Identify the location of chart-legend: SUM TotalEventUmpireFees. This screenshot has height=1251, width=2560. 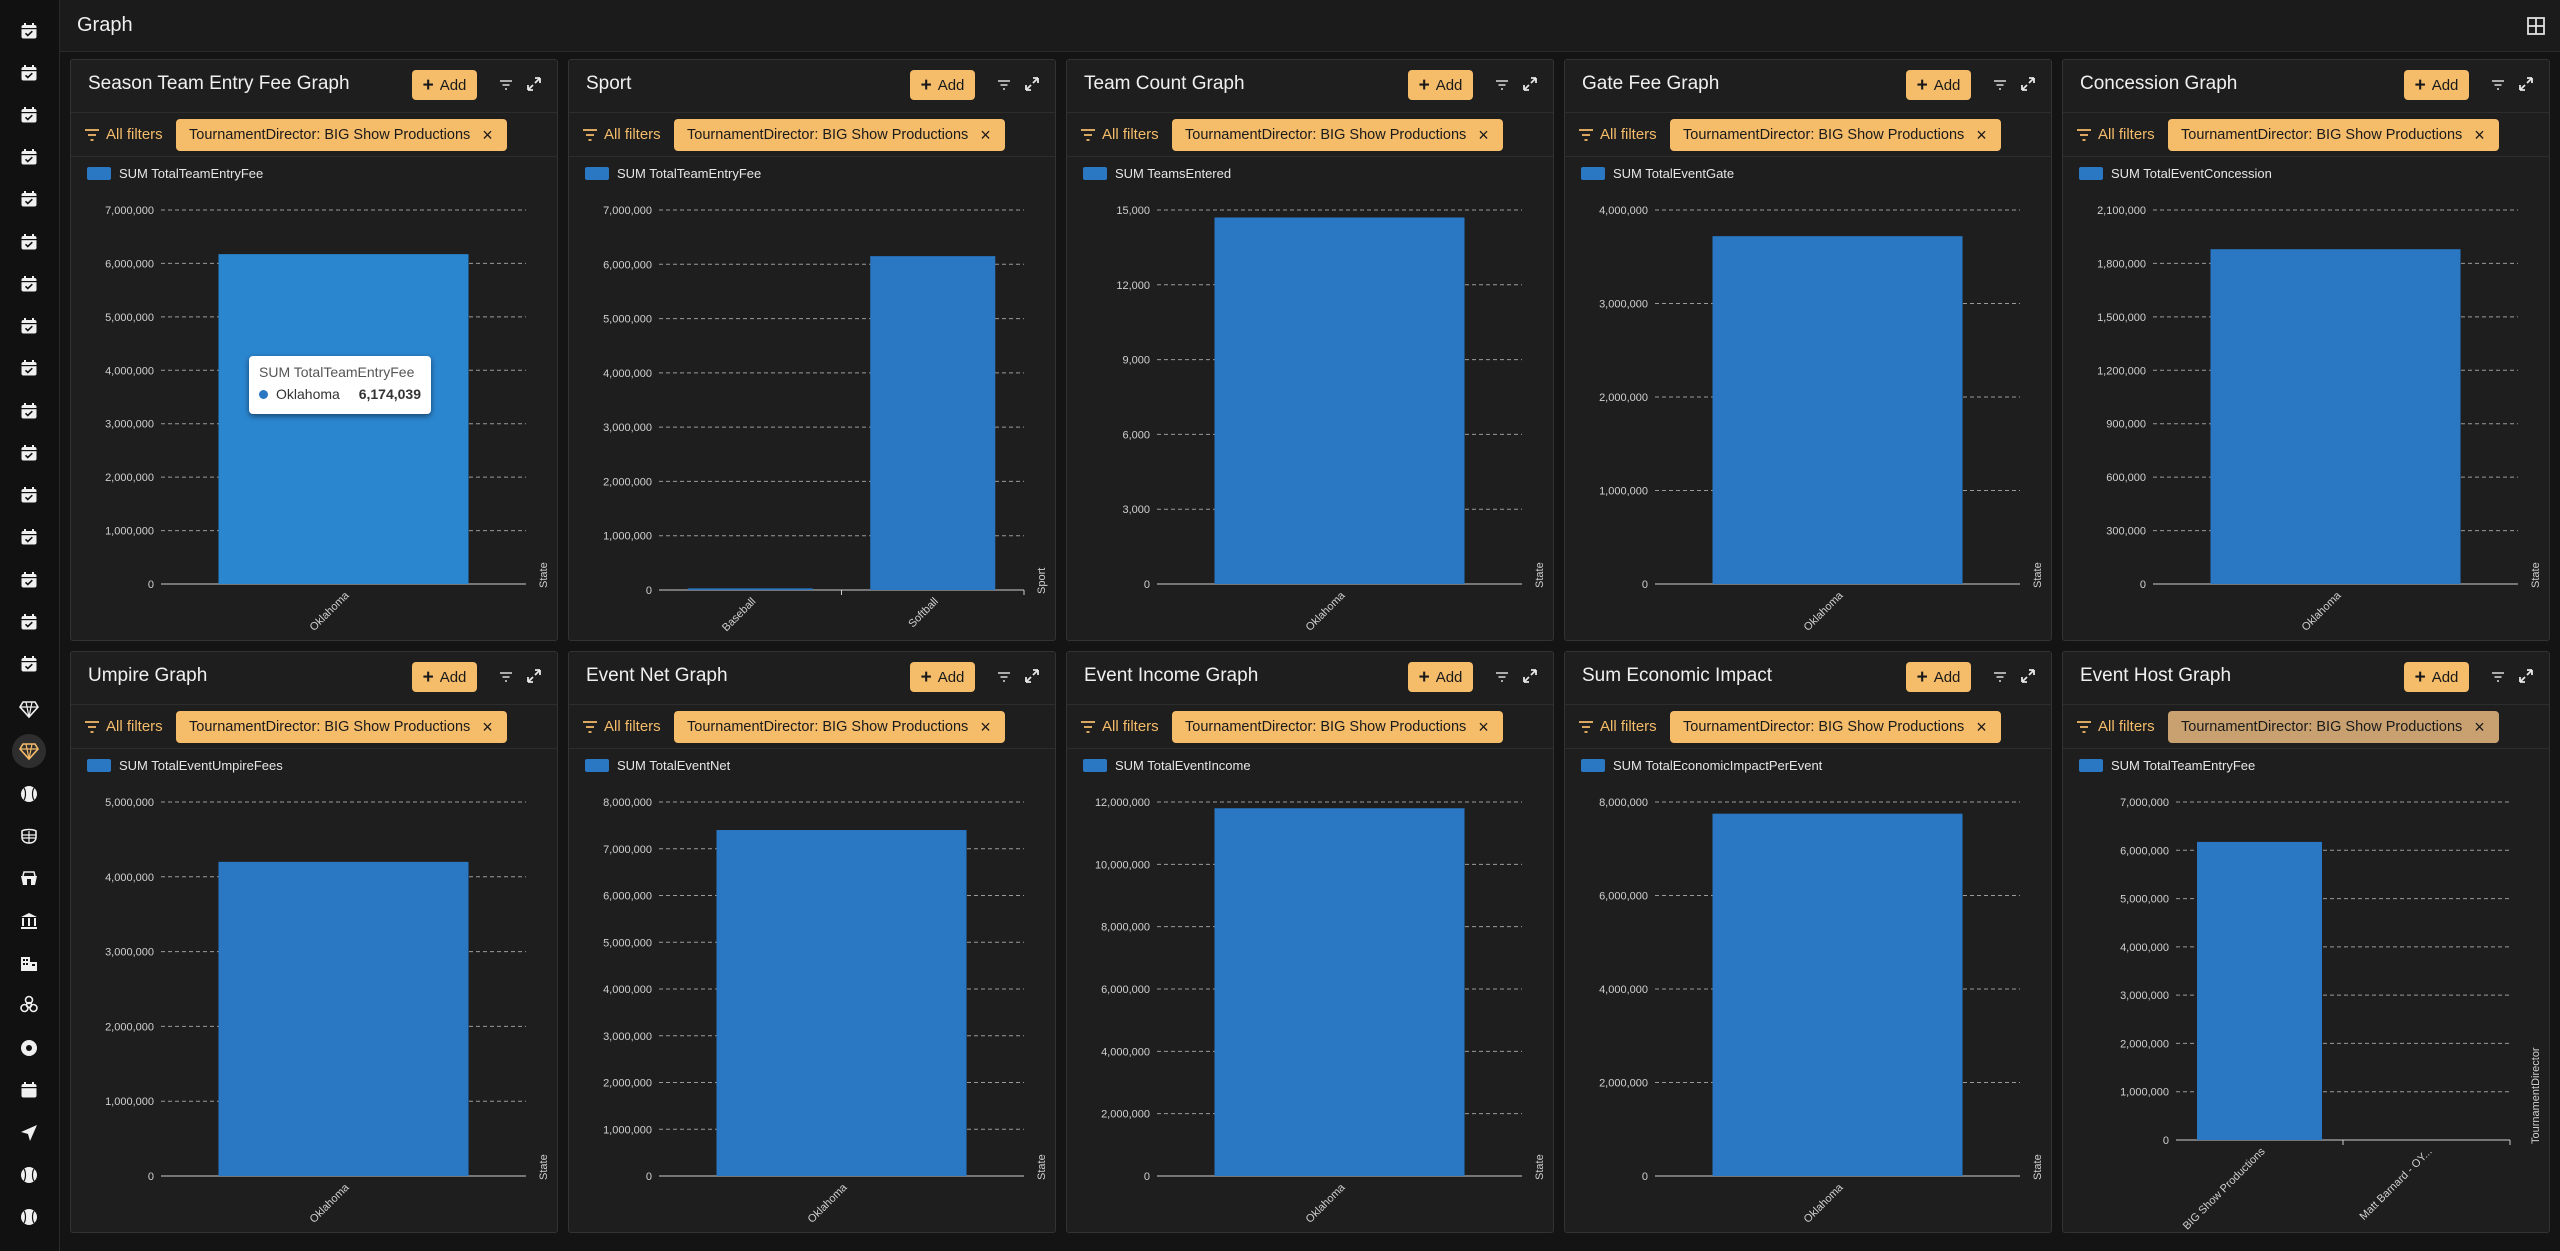
(185, 765).